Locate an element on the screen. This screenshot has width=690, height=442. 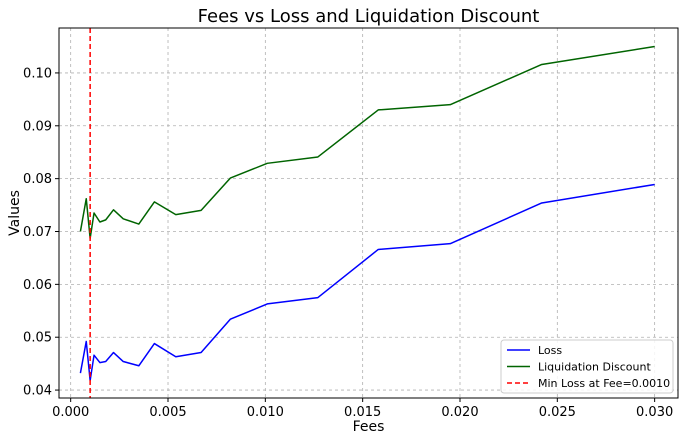
x-axis-label: Fees is located at coordinates (369, 427).